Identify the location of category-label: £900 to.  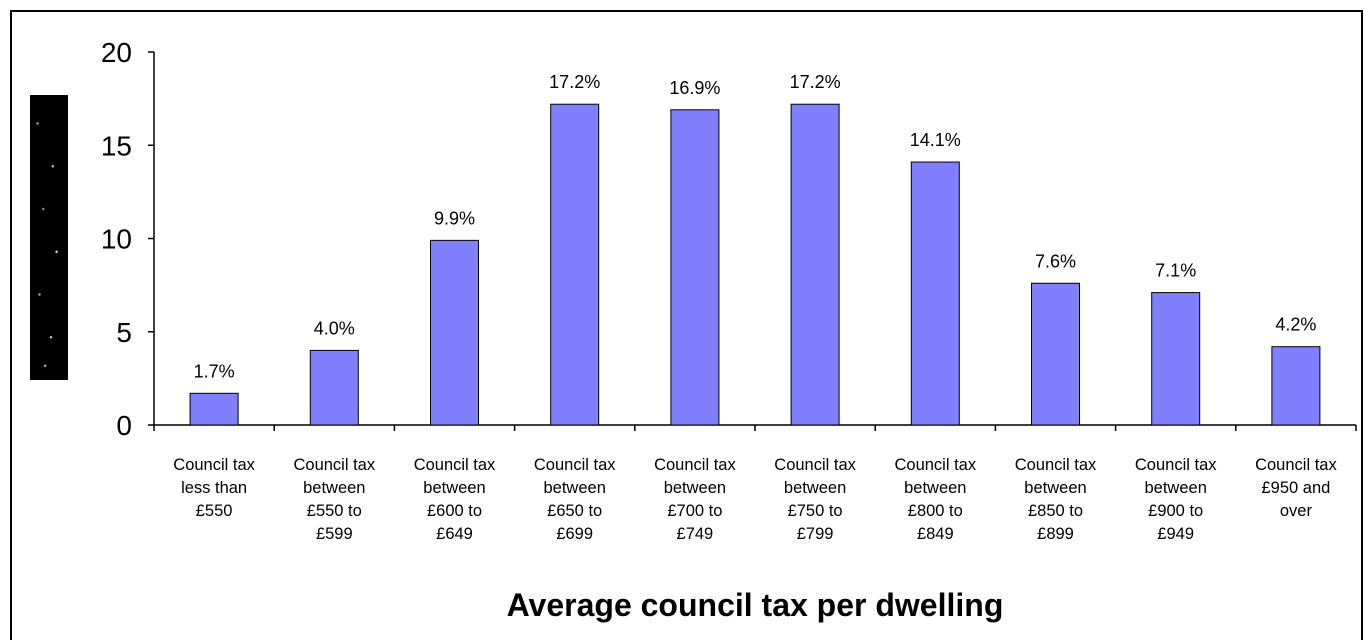
(1175, 511).